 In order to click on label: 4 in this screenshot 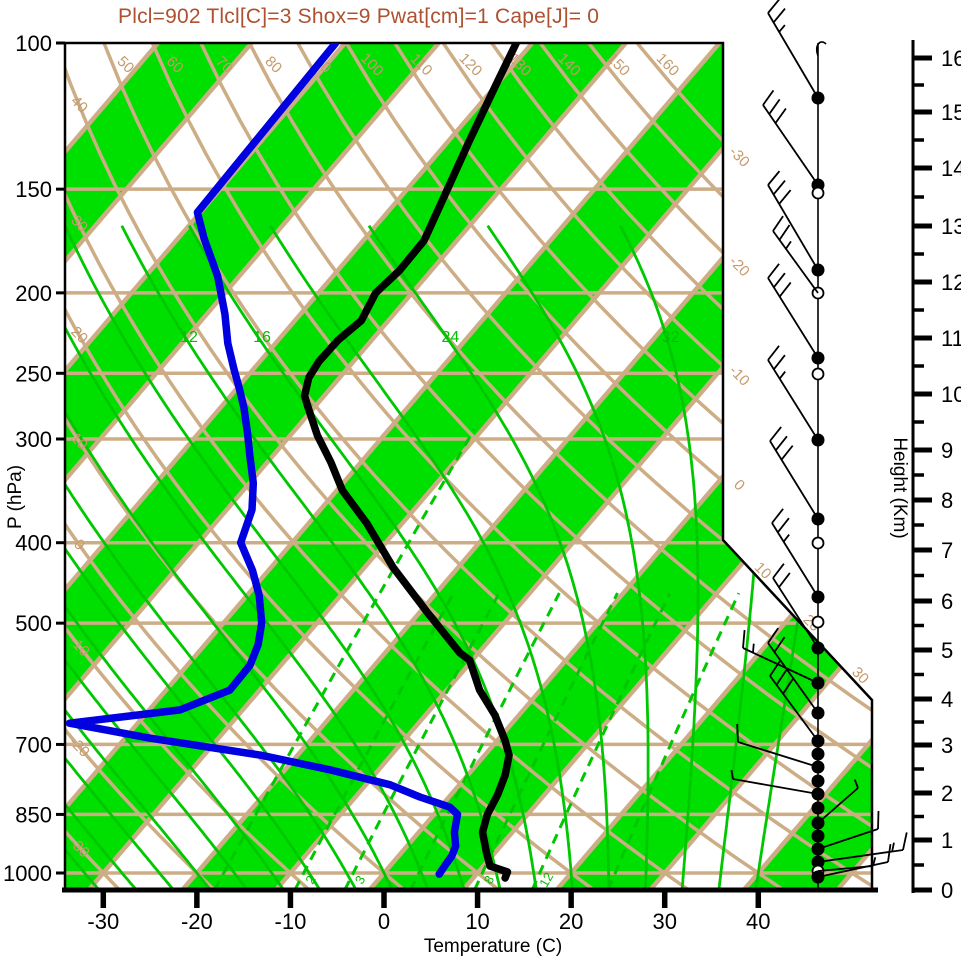, I will do `click(947, 699)`.